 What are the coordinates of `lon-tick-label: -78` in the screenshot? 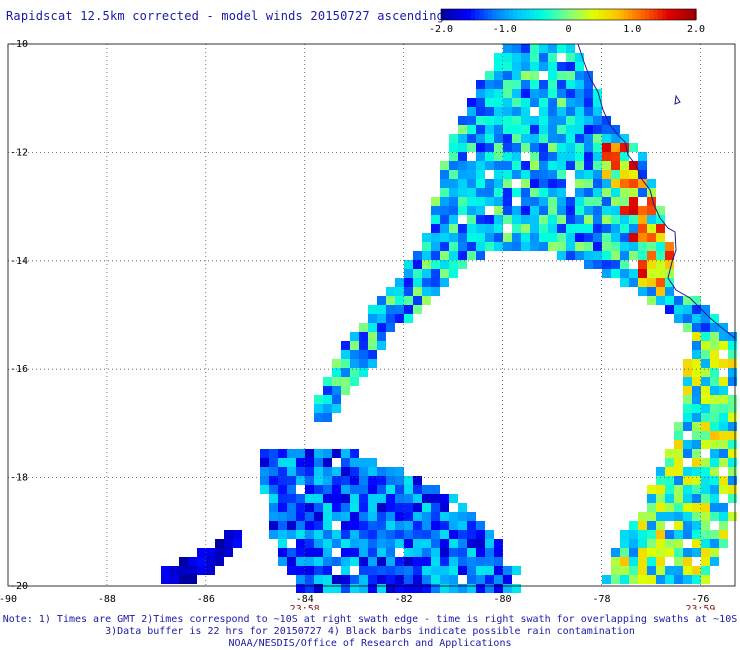 It's located at (601, 599).